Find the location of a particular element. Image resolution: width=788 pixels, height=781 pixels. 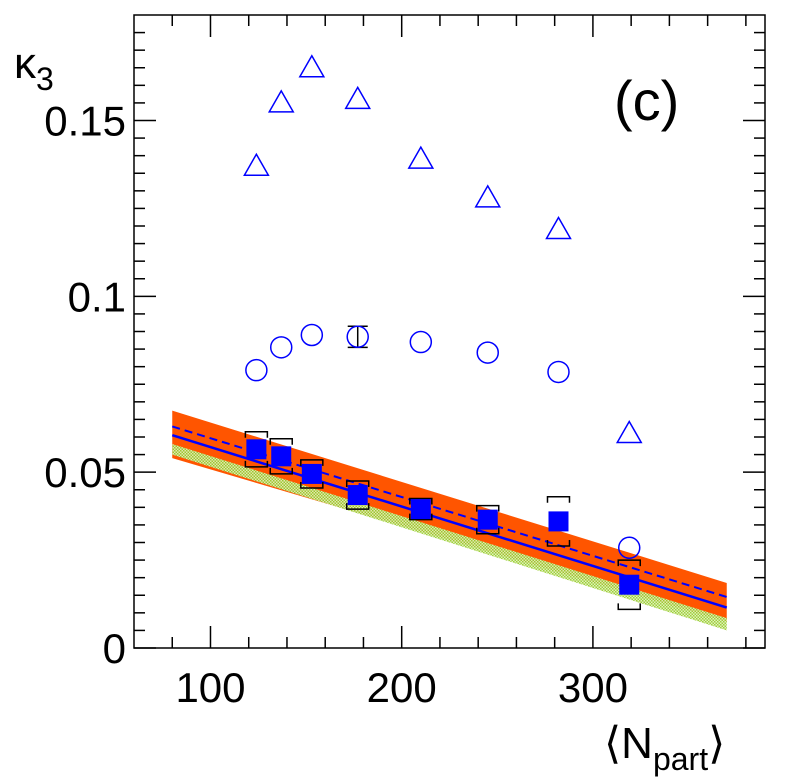

panel-label: (c) is located at coordinates (646, 100).